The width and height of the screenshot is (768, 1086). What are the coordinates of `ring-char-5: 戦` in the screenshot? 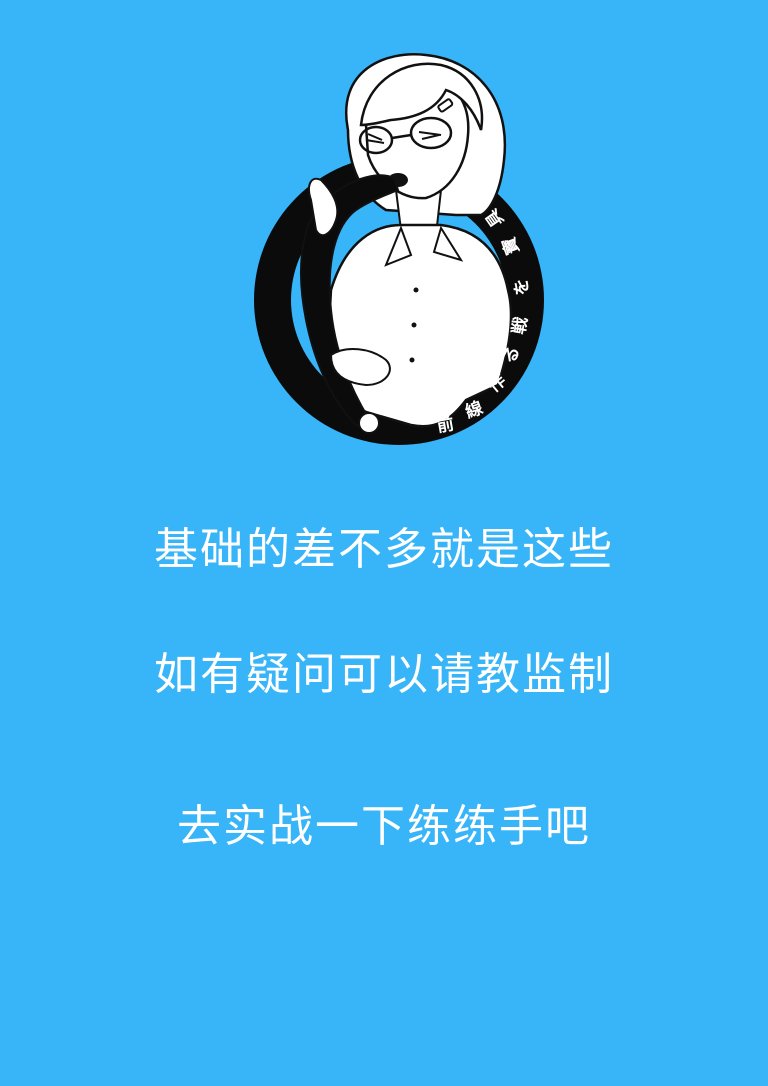 It's located at (520, 324).